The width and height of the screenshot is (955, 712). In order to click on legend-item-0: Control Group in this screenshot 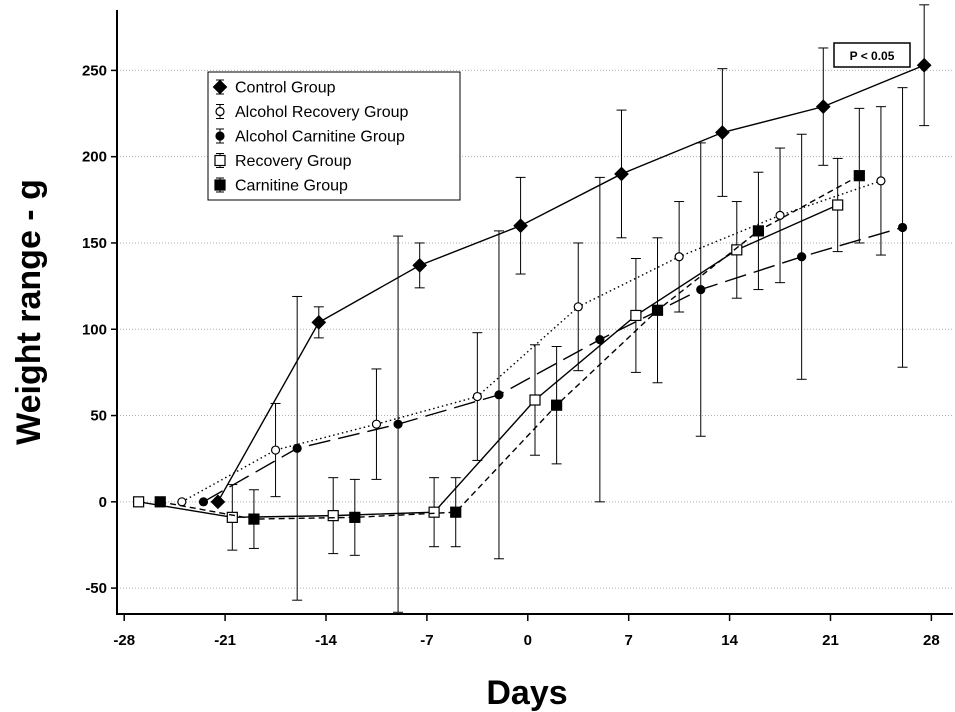, I will do `click(274, 88)`.